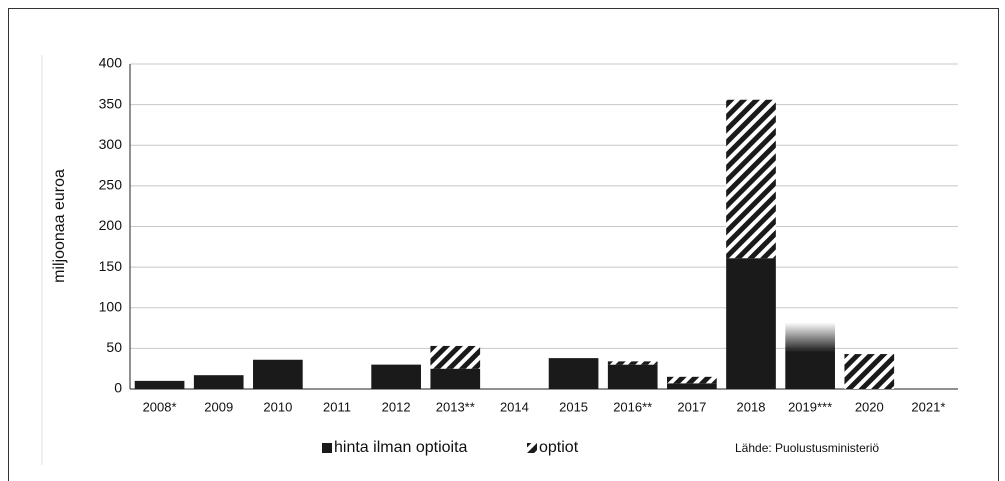 This screenshot has width=1005, height=481. Describe the element at coordinates (455, 406) in the screenshot. I see `x-tick-label: 2013**` at that location.